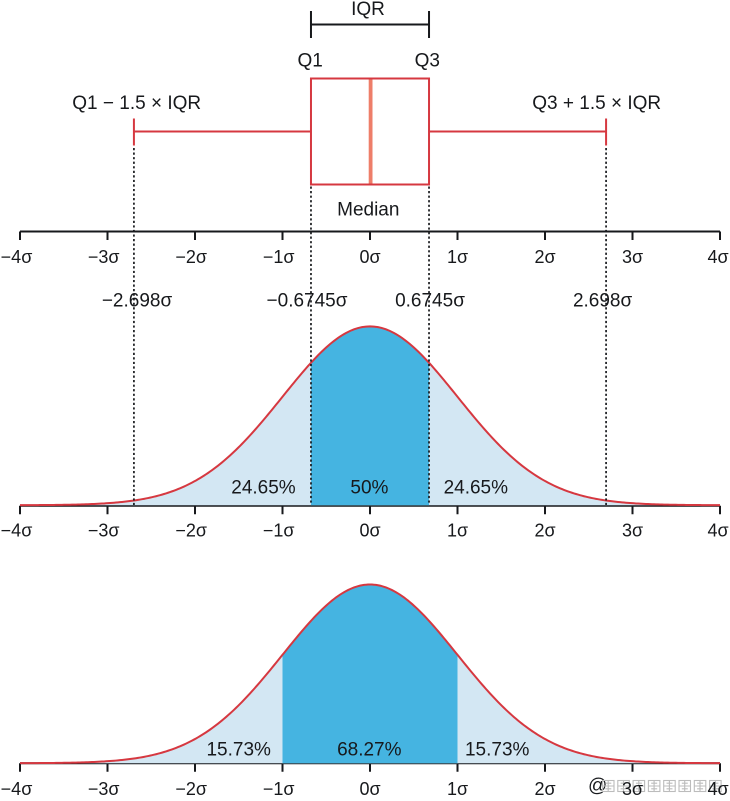 Image resolution: width=730 pixels, height=801 pixels. Describe the element at coordinates (136, 103) in the screenshot. I see `svg-text: Q1 − 1.5 × IQR` at that location.